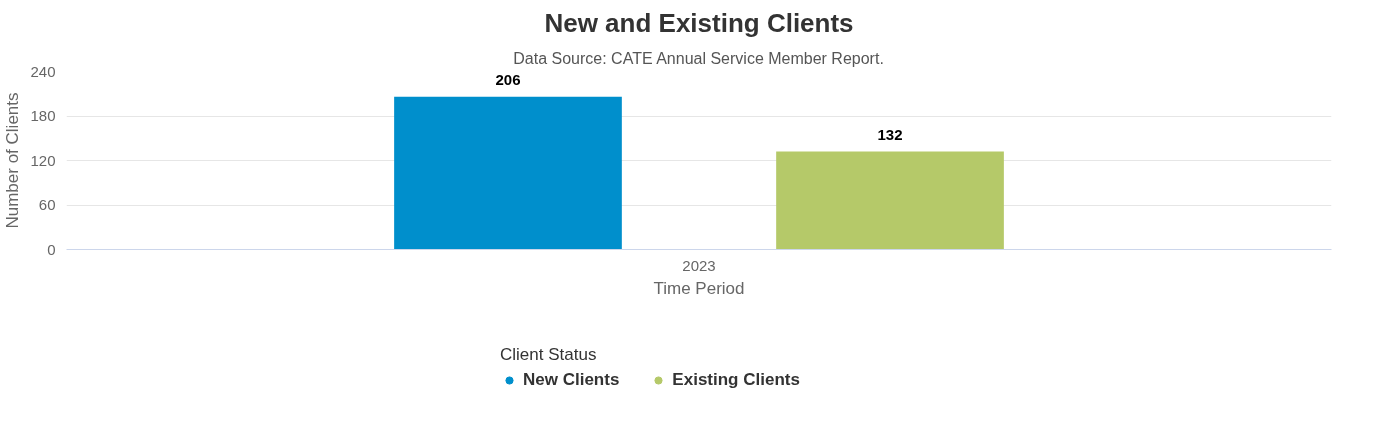 The width and height of the screenshot is (1373, 433). What do you see at coordinates (890, 134) in the screenshot?
I see `data-label: 132` at bounding box center [890, 134].